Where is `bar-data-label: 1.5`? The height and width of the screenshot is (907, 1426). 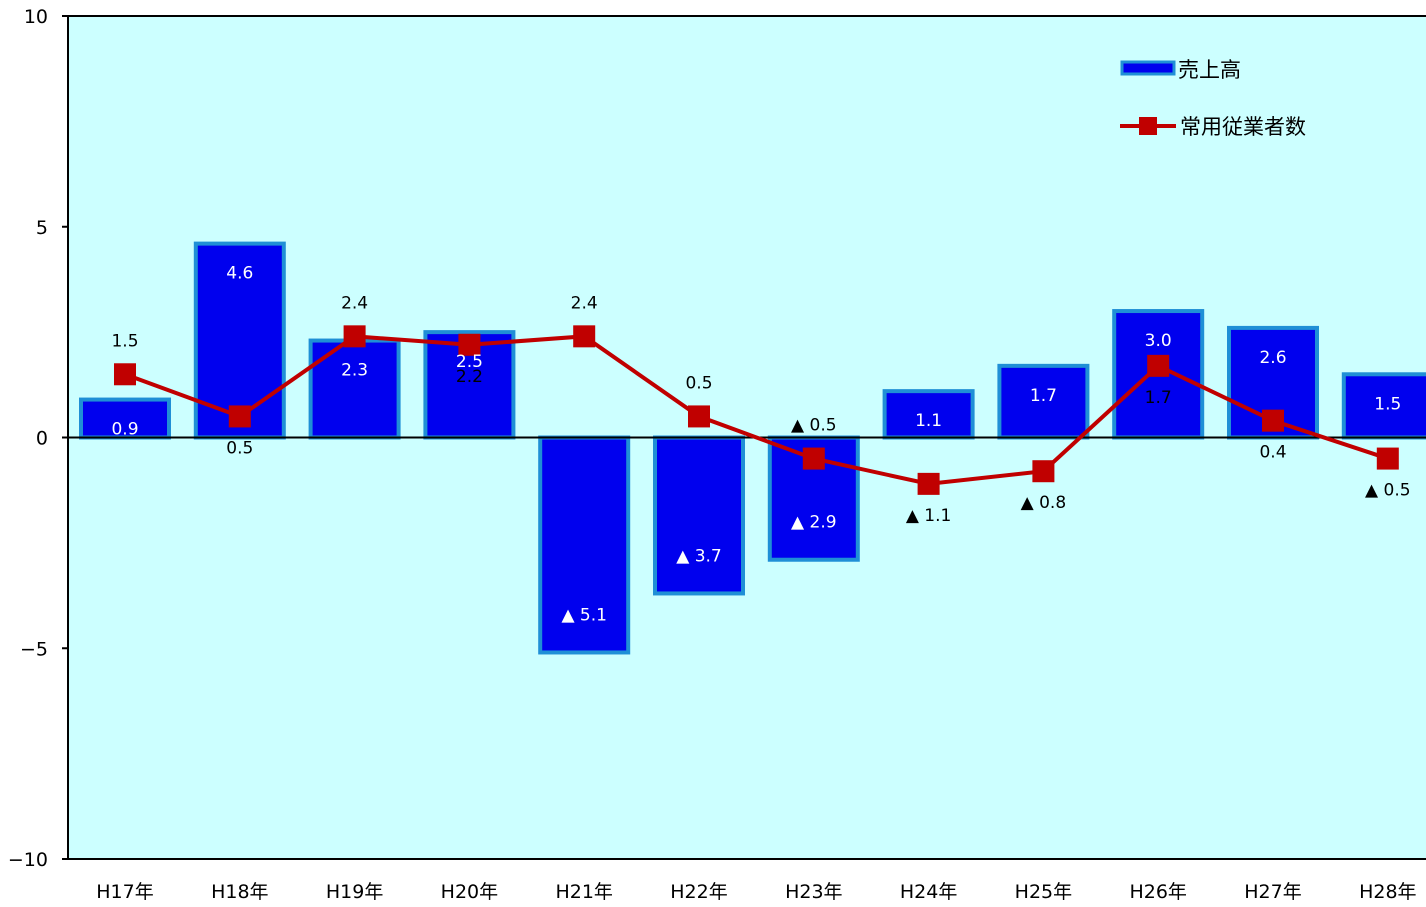 bar-data-label: 1.5 is located at coordinates (1387, 404).